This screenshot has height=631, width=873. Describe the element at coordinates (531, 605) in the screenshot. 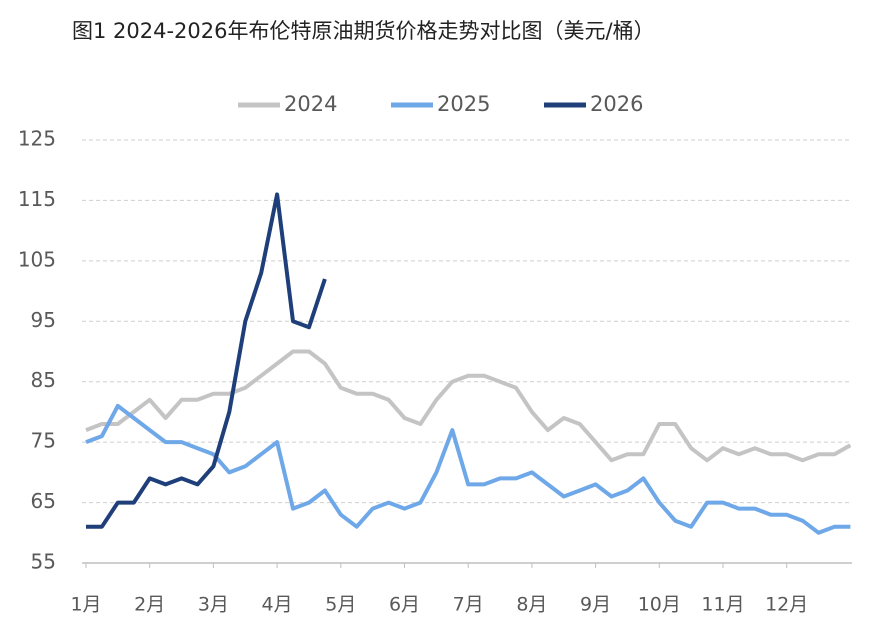

I see `x-tick-label: 8月` at that location.